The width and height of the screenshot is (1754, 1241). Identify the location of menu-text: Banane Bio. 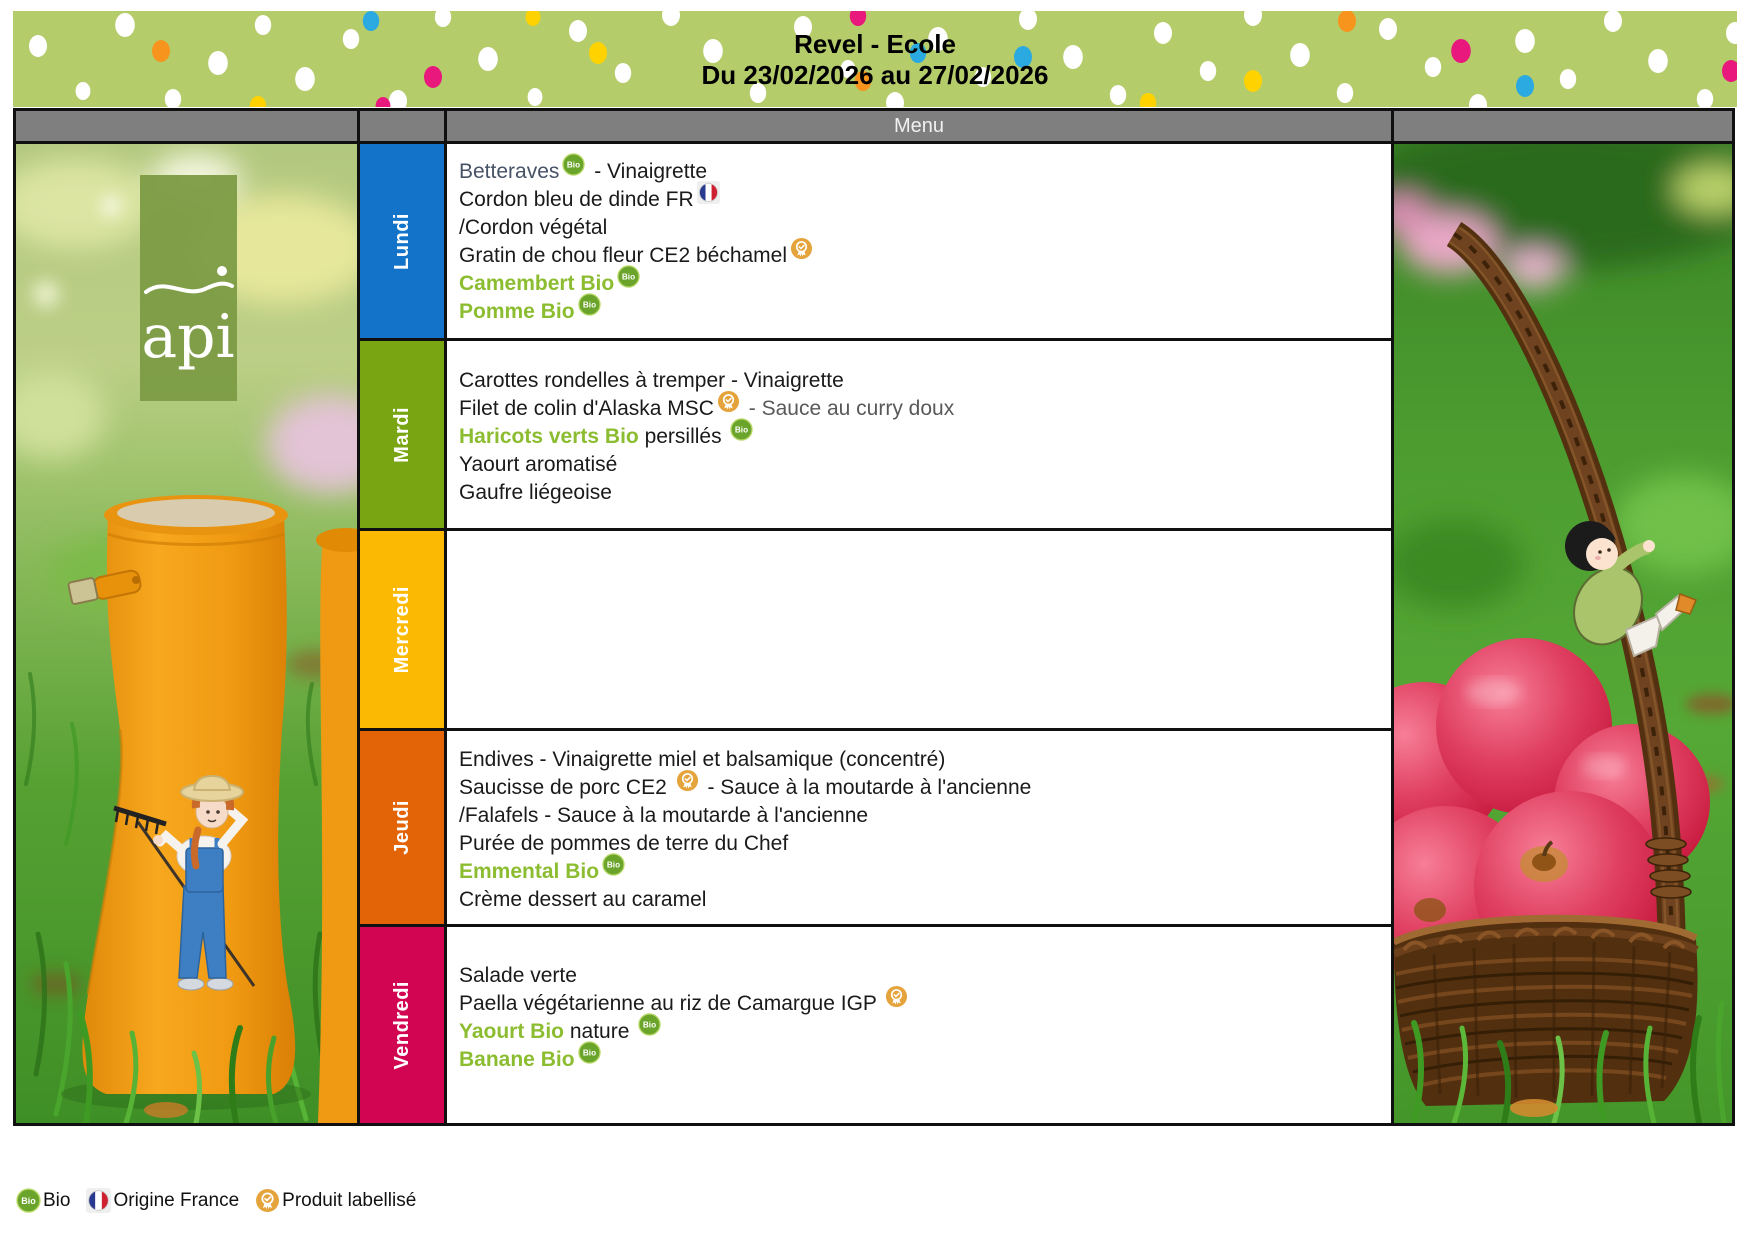
(517, 1059).